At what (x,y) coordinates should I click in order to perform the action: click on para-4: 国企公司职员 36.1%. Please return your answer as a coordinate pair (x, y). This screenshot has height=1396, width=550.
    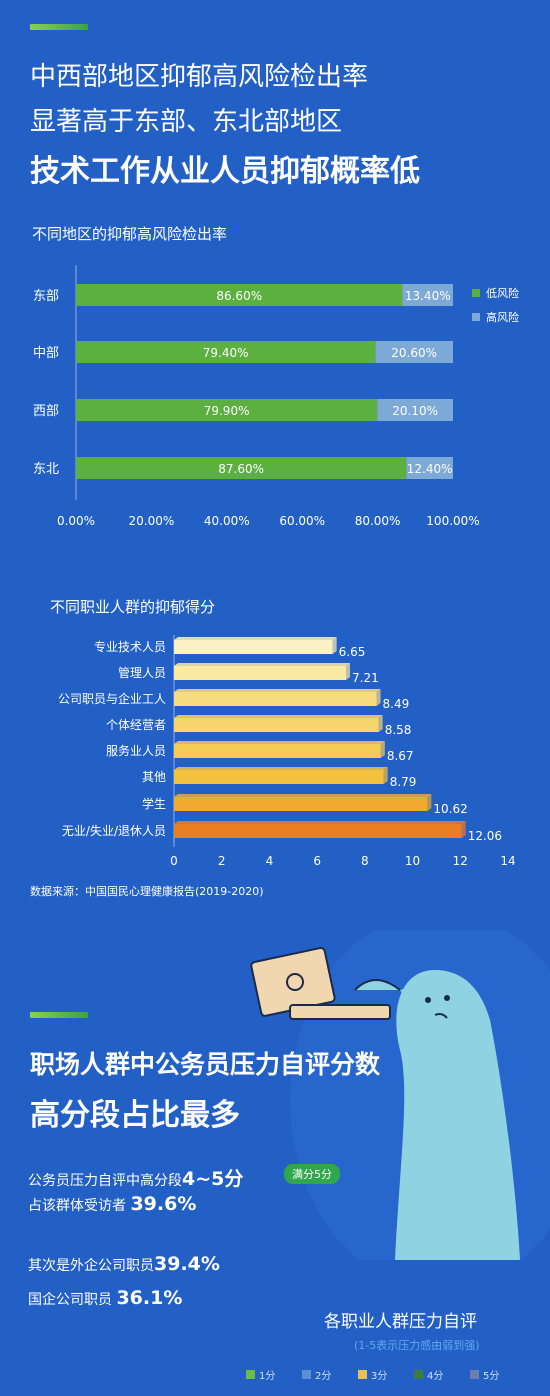
    Looking at the image, I should click on (105, 1298).